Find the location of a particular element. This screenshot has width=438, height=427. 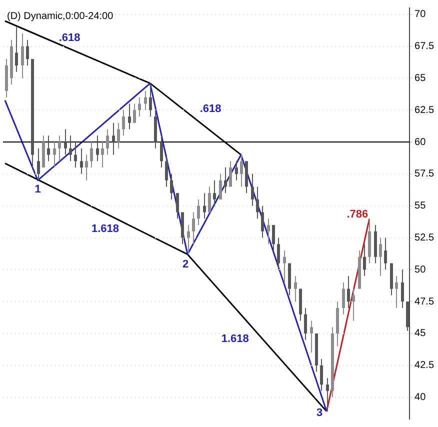

y-tick-label: 47.5 is located at coordinates (424, 302).